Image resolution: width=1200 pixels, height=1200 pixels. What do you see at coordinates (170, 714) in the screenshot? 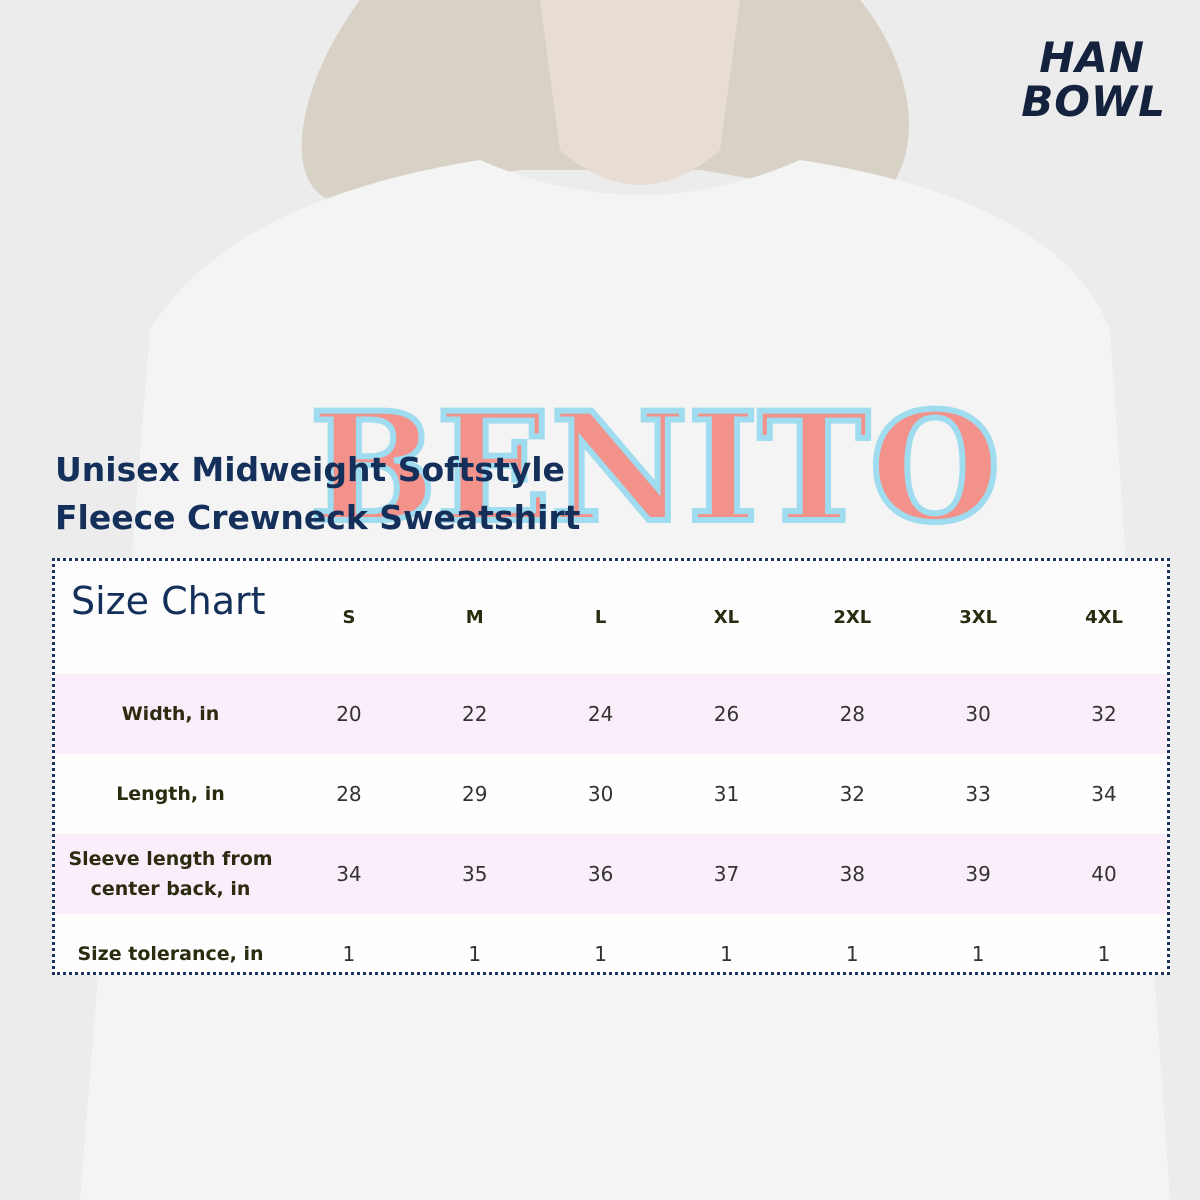
I see `row-label: Width, in` at bounding box center [170, 714].